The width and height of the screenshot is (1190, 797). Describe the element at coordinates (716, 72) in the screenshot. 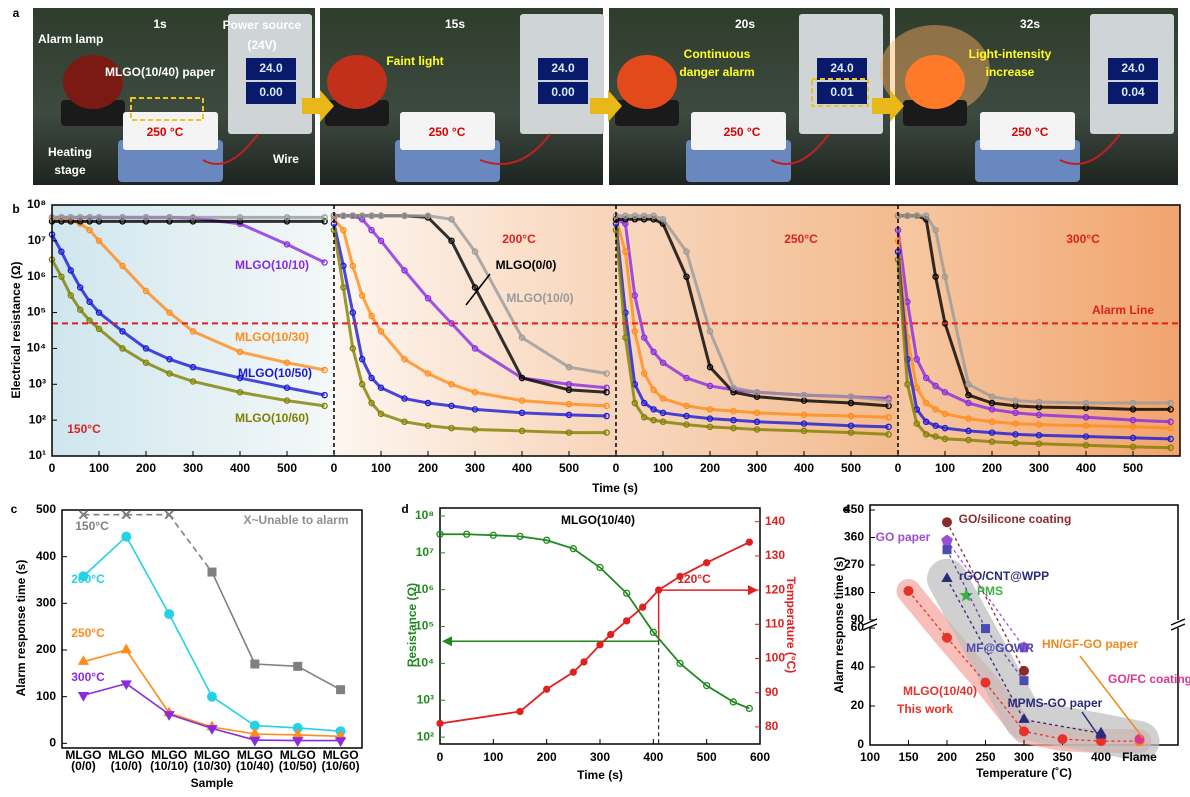

I see `photo-label: danger alarm` at that location.